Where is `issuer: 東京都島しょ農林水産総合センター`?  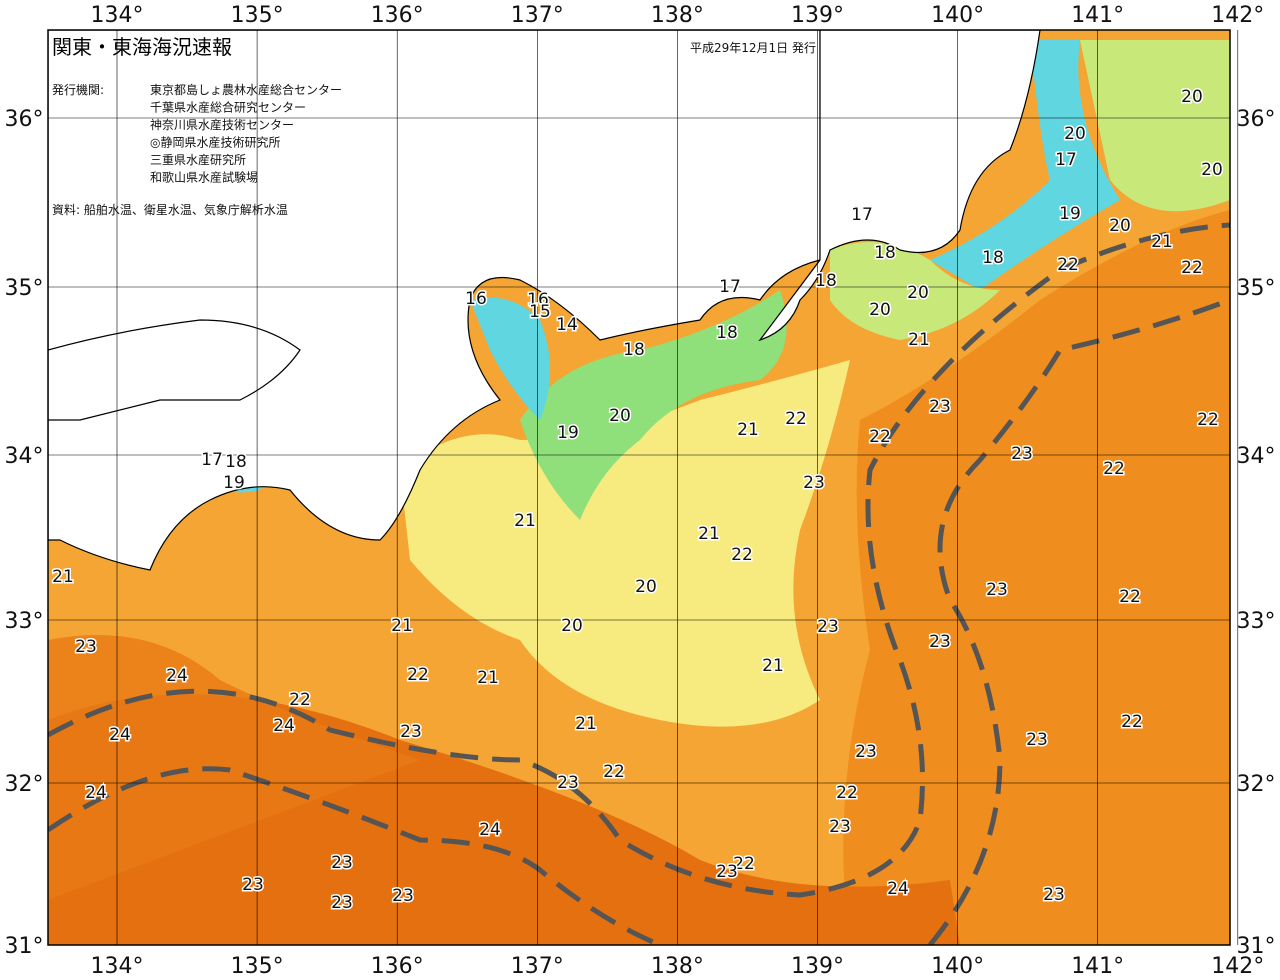 issuer: 東京都島しょ農林水産総合センター is located at coordinates (246, 89).